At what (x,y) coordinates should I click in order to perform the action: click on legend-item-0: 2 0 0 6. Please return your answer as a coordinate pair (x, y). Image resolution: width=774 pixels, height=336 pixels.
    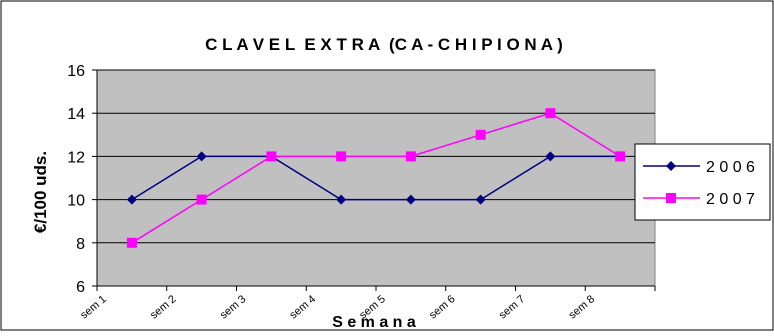
    Looking at the image, I should click on (699, 167).